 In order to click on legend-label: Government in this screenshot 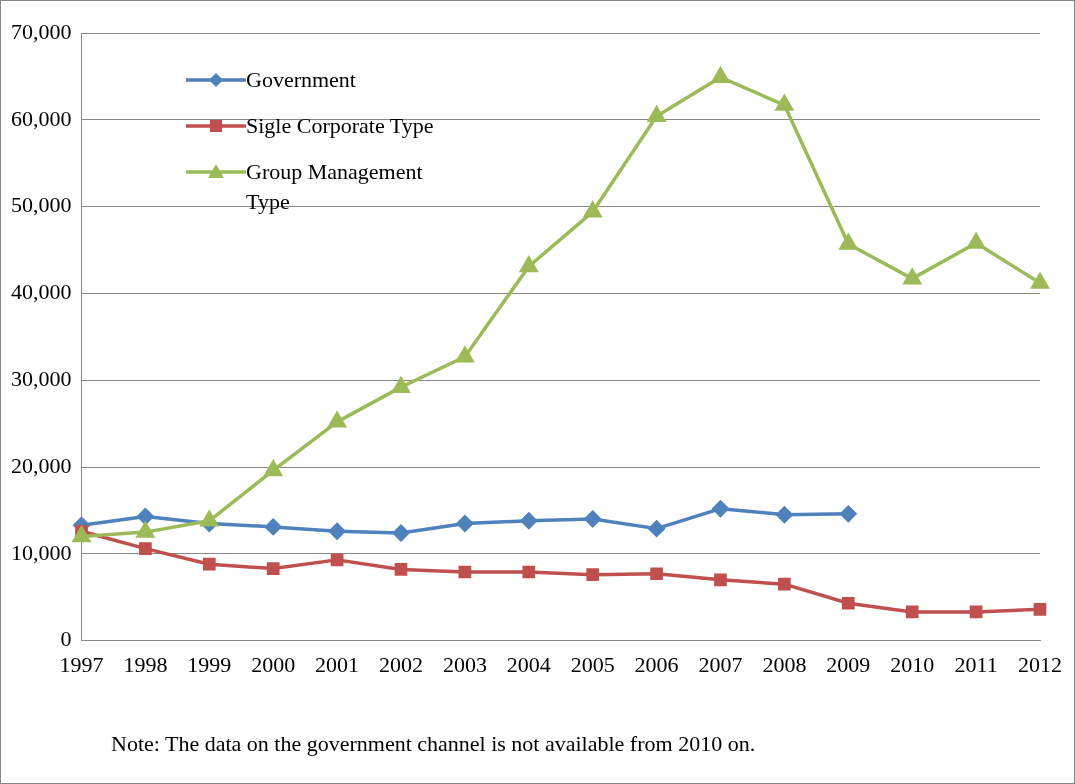, I will do `click(301, 80)`.